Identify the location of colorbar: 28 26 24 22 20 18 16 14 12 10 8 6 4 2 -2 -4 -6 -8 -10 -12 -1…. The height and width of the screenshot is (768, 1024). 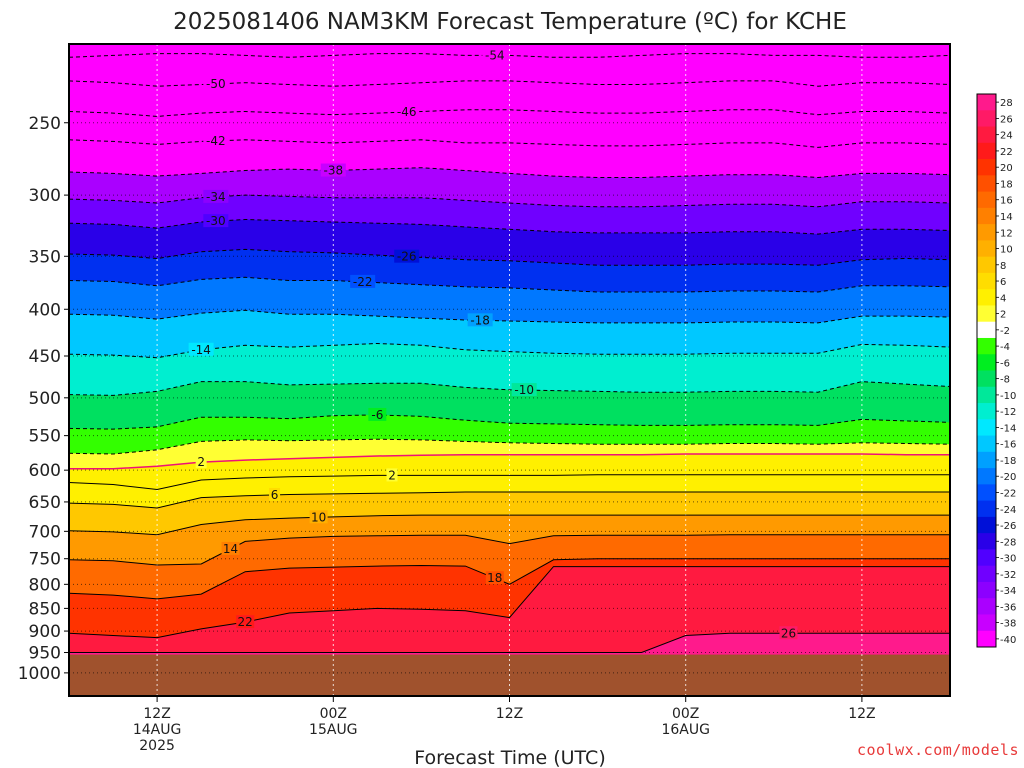
(996, 370).